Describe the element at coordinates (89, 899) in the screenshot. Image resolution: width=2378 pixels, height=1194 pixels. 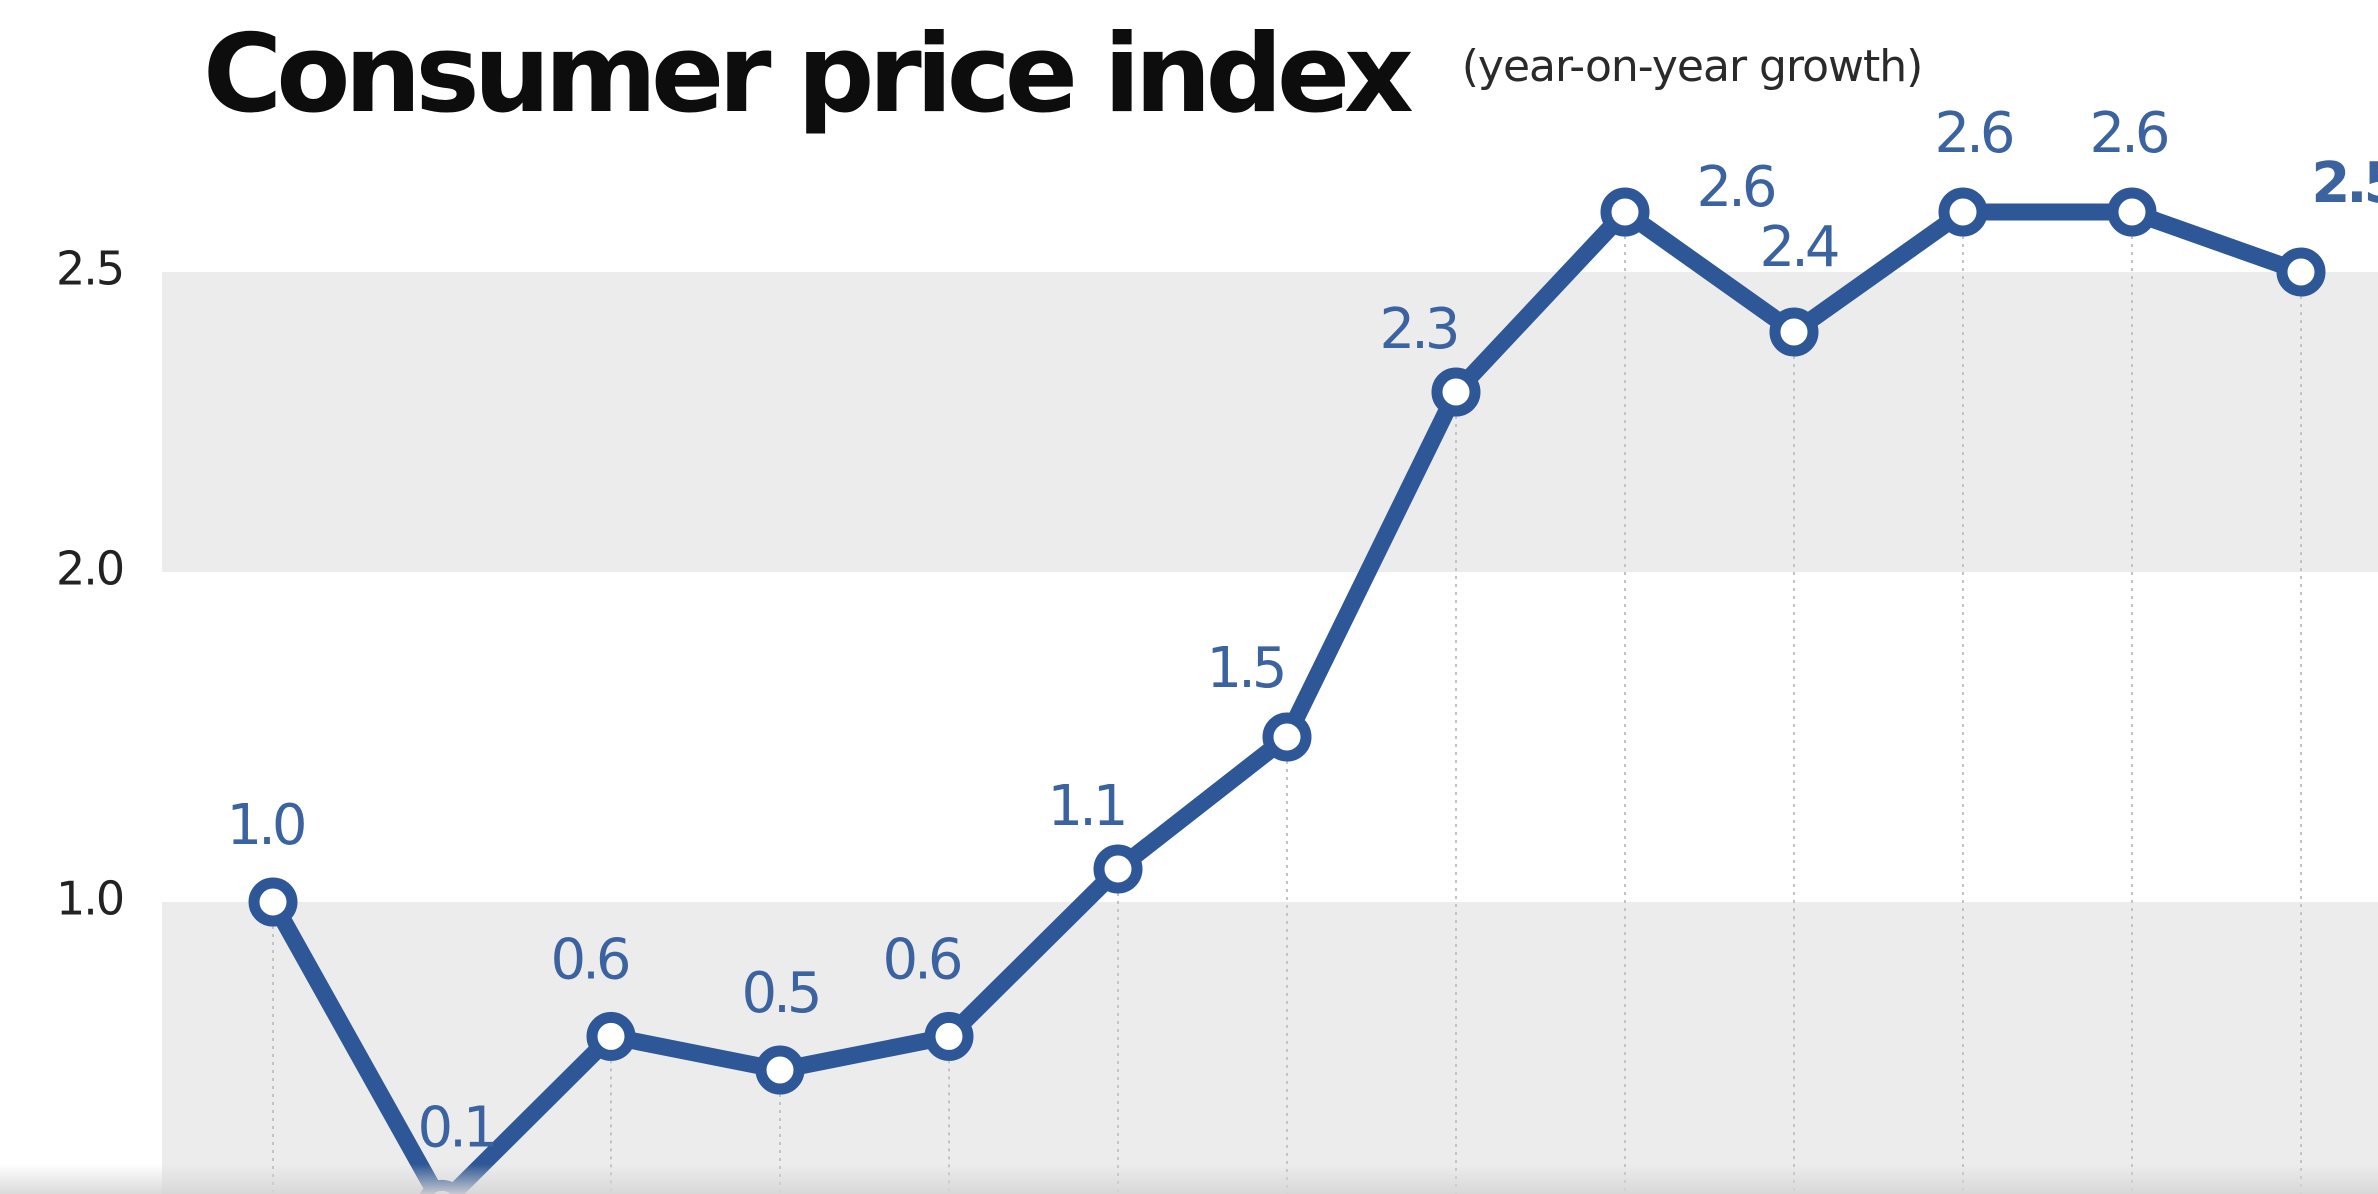
I see `y-tick-label: 1.0` at that location.